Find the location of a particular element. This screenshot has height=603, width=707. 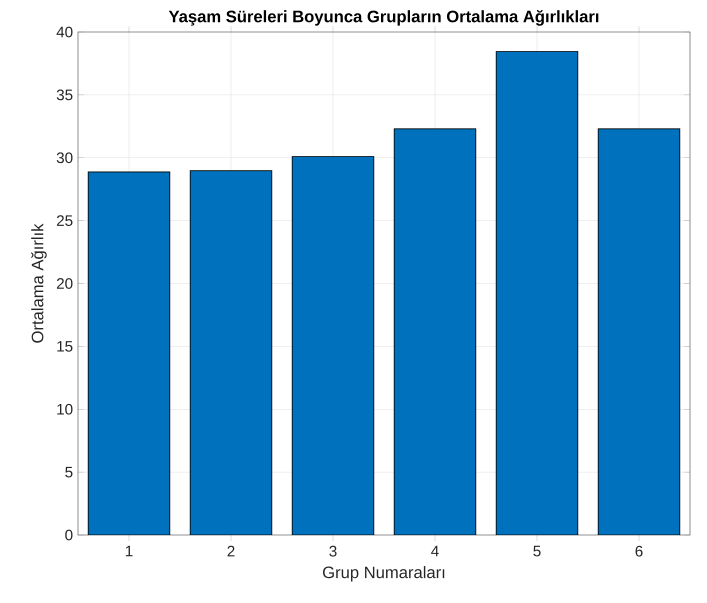

x-tick-label: 4 is located at coordinates (435, 551).